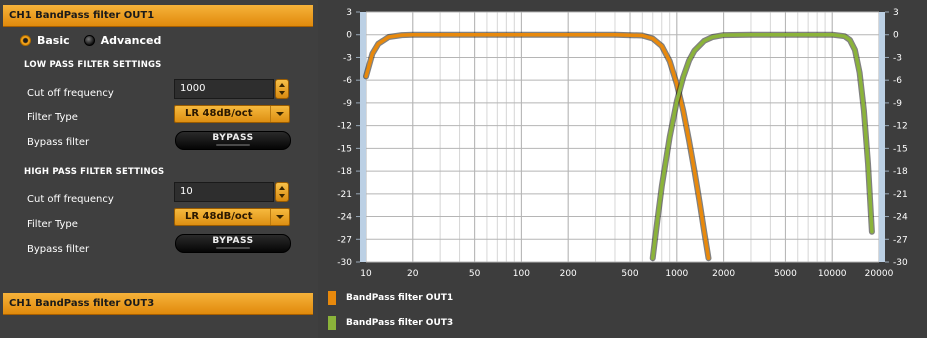 The height and width of the screenshot is (338, 927). I want to click on basic-label: Basic, so click(53, 40).